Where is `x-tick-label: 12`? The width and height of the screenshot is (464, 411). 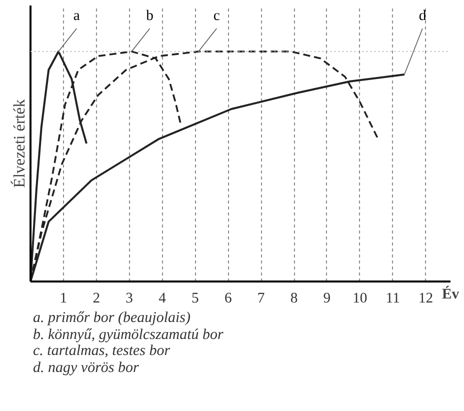 x-tick-label: 12 is located at coordinates (426, 298).